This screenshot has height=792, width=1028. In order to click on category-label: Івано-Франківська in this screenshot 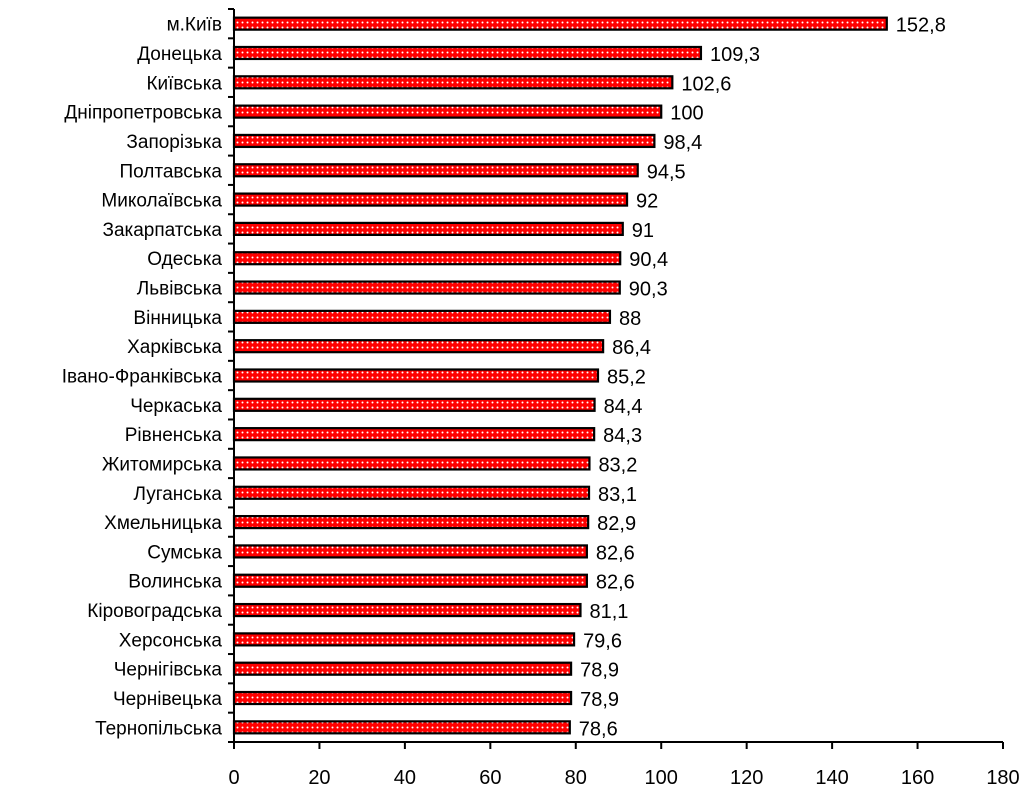, I will do `click(142, 377)`.